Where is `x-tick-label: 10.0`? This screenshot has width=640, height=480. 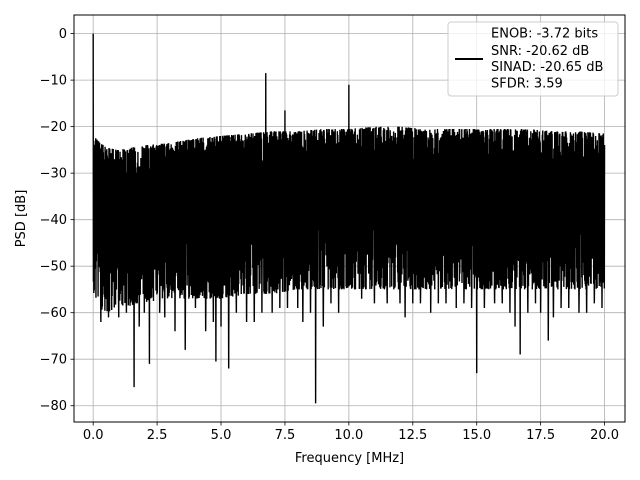 x-tick-label: 10.0 is located at coordinates (348, 435).